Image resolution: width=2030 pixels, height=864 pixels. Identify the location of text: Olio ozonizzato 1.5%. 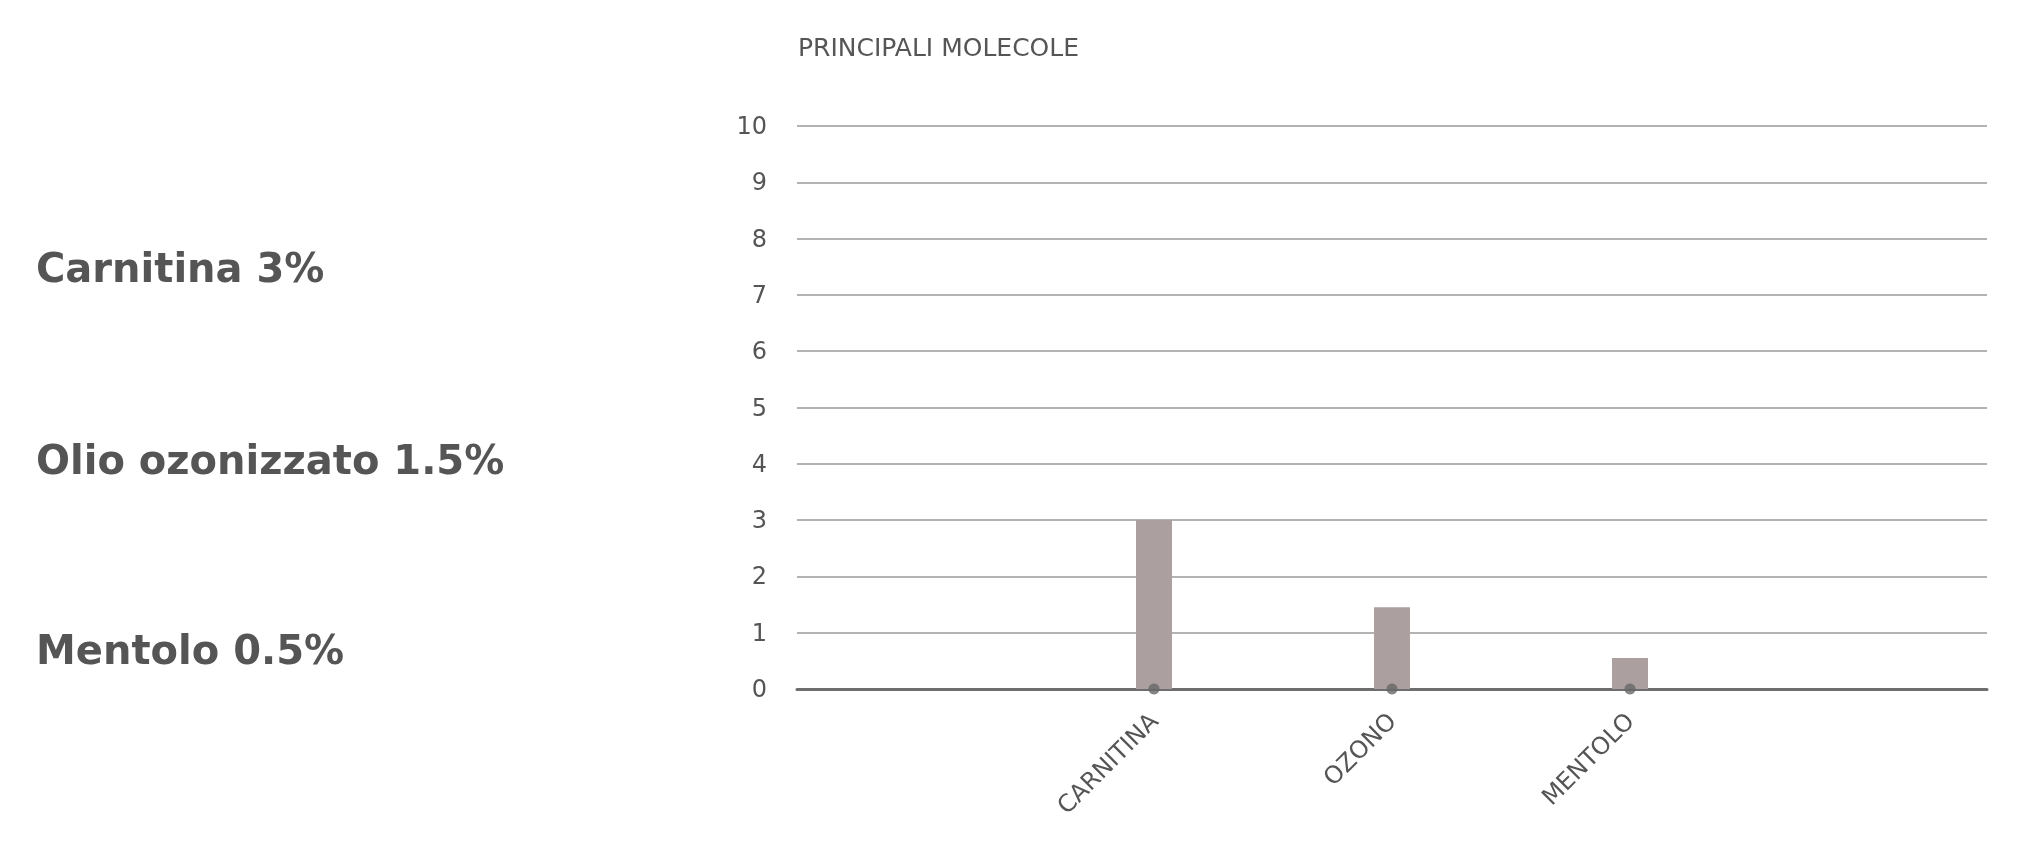
(270, 460).